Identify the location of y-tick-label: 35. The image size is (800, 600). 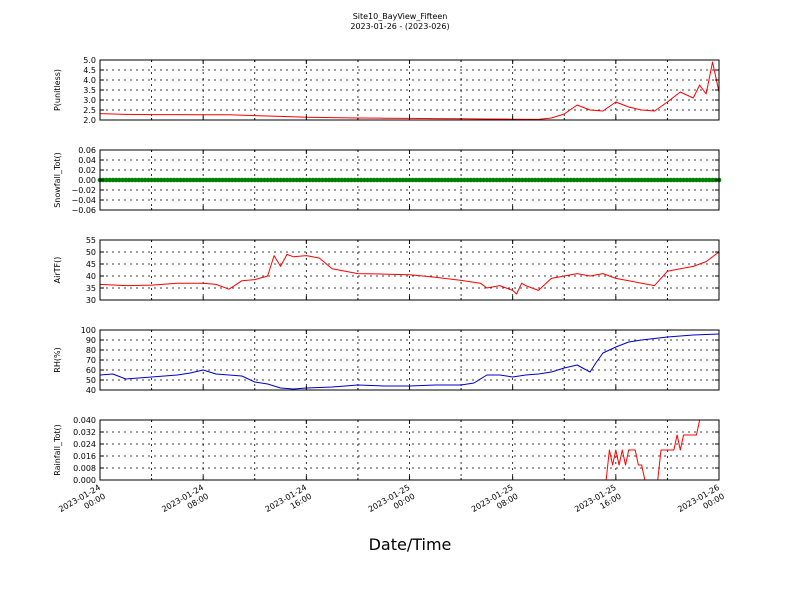
(91, 288).